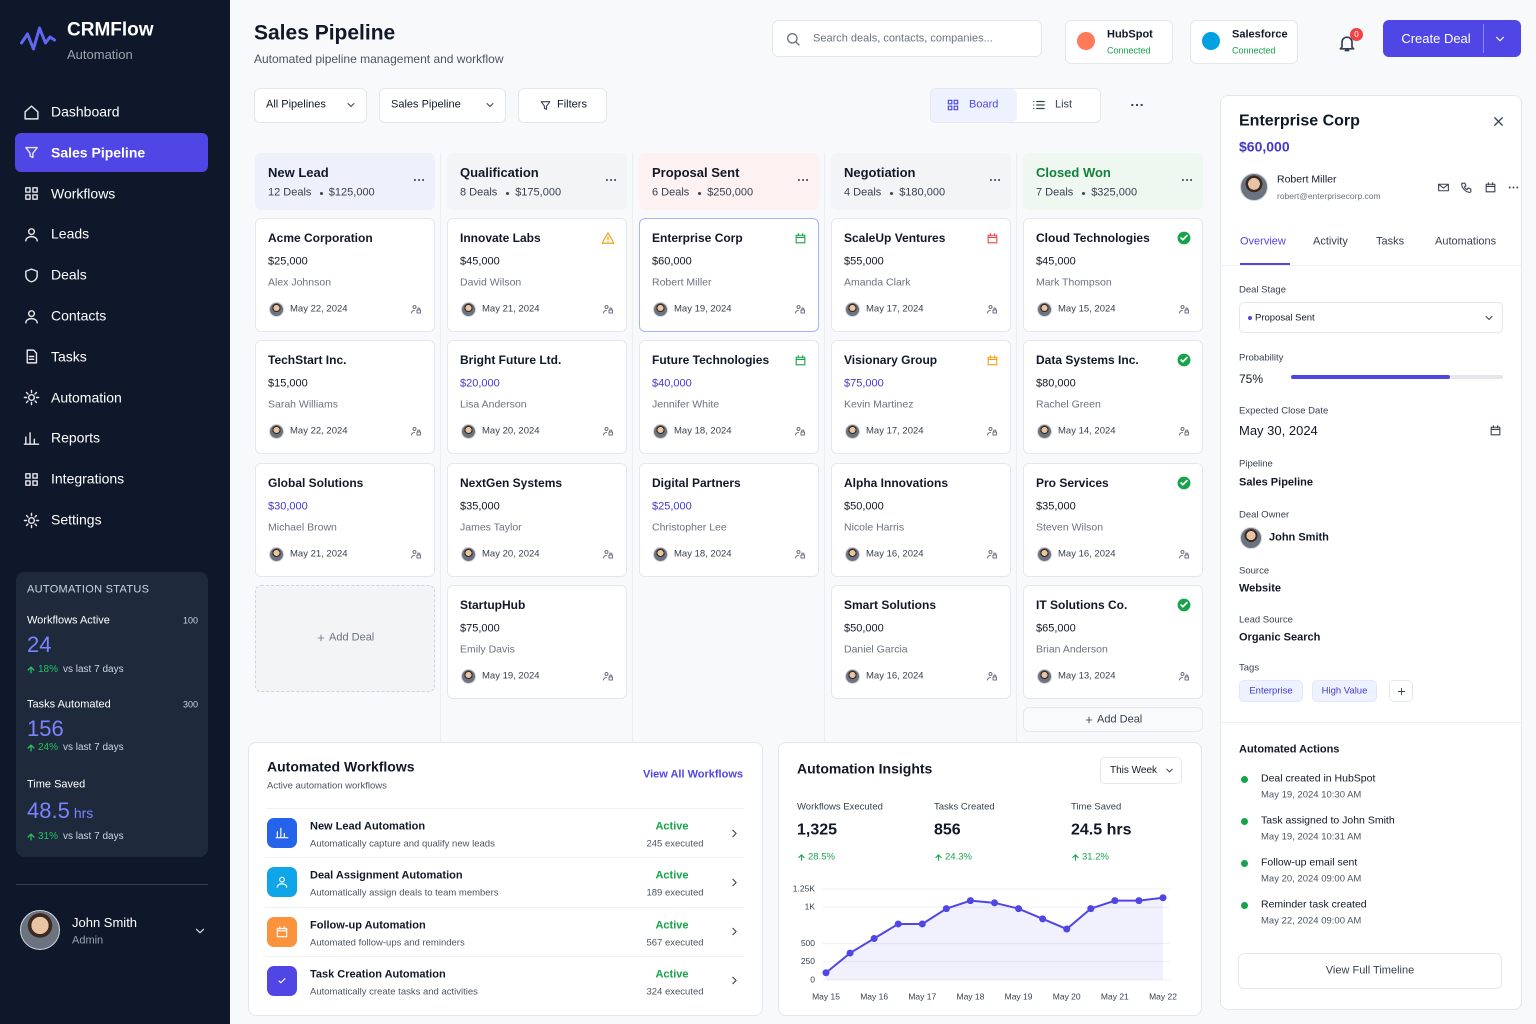 The width and height of the screenshot is (1536, 1024). What do you see at coordinates (85, 111) in the screenshot?
I see `nav-label: Dashboard` at bounding box center [85, 111].